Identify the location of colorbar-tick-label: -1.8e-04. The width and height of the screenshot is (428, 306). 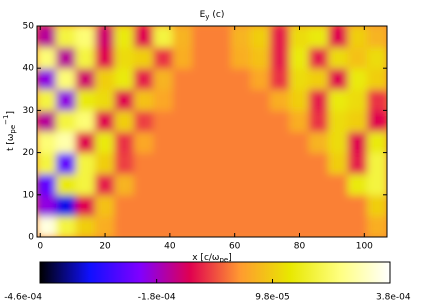
(157, 298).